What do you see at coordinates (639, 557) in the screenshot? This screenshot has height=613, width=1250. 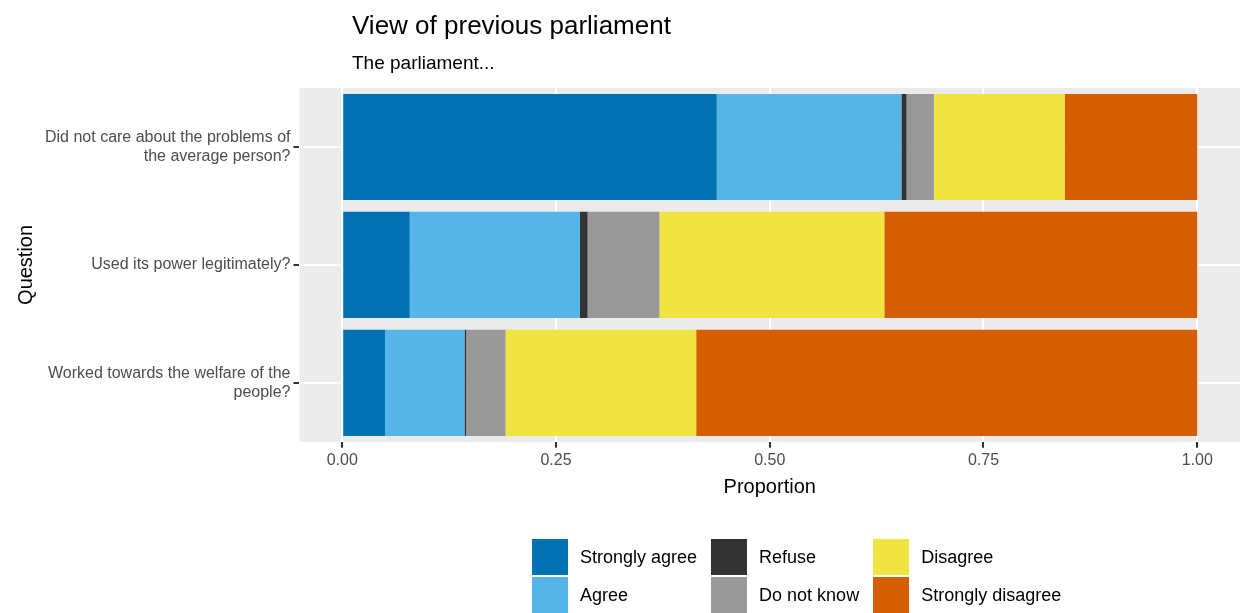 I see `legend-label: Strongly agree` at bounding box center [639, 557].